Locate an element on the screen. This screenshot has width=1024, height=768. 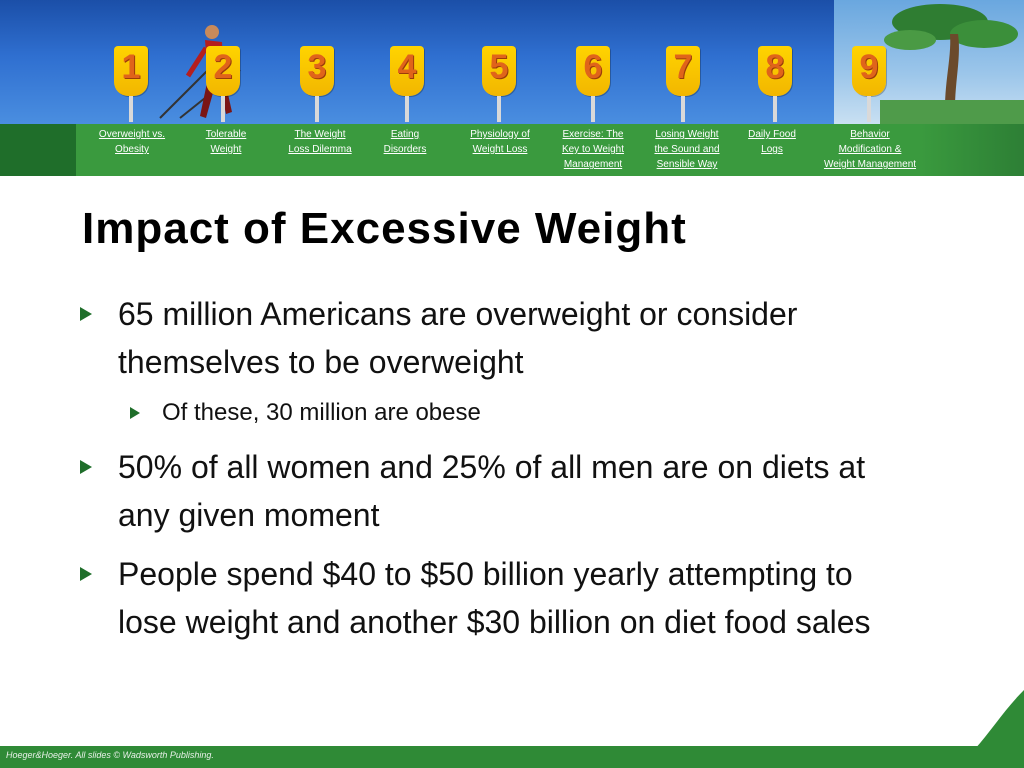
nav-link-daily-food-logs: Daily Food Logs is located at coordinates (772, 142).